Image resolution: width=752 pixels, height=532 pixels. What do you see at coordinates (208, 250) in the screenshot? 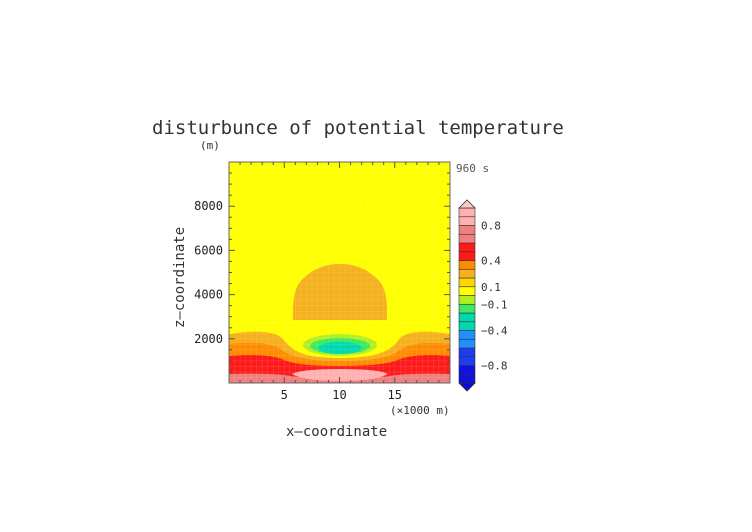
I see `y-tick-label: 6000` at bounding box center [208, 250].